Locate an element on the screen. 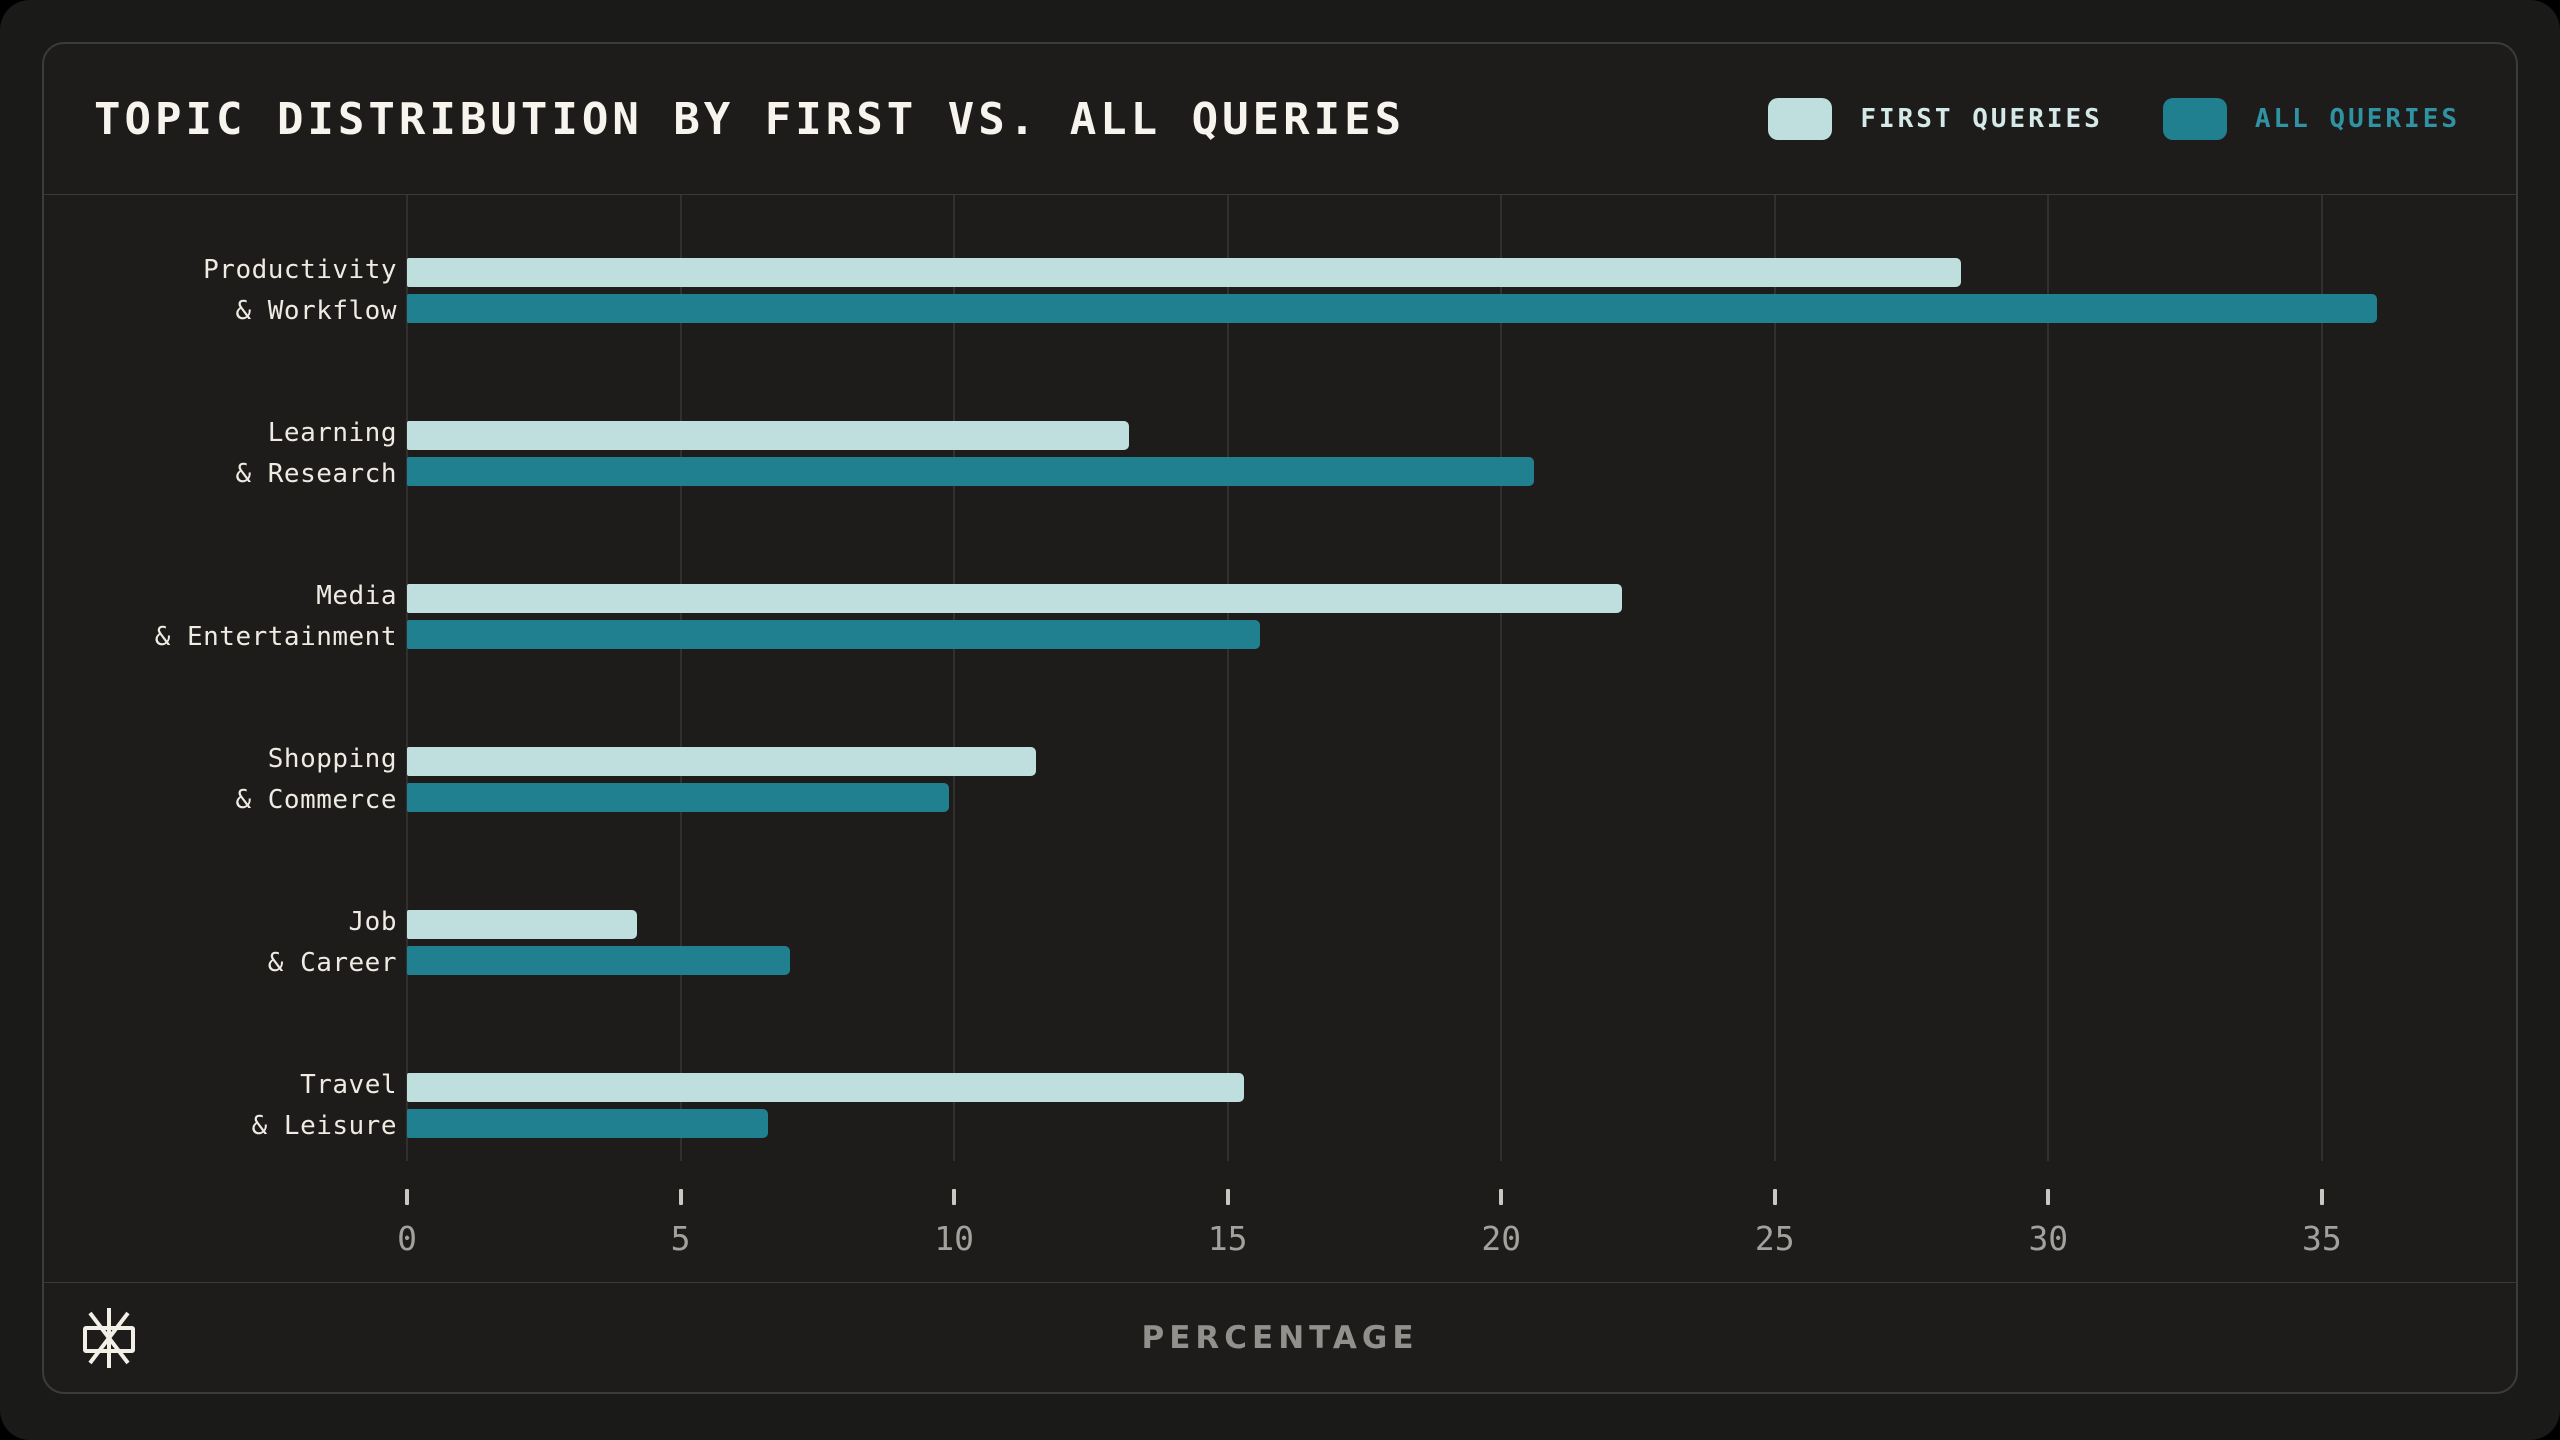 Image resolution: width=2560 pixels, height=1440 pixels. x-axis-label: PERCENTAGE is located at coordinates (1280, 1337).